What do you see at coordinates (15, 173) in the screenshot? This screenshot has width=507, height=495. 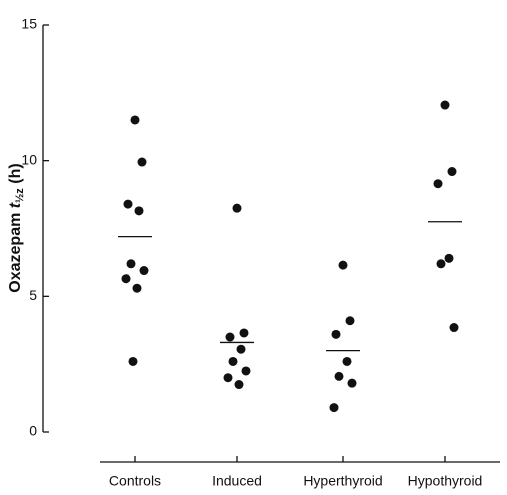 I see `y-label-unit: (h)` at bounding box center [15, 173].